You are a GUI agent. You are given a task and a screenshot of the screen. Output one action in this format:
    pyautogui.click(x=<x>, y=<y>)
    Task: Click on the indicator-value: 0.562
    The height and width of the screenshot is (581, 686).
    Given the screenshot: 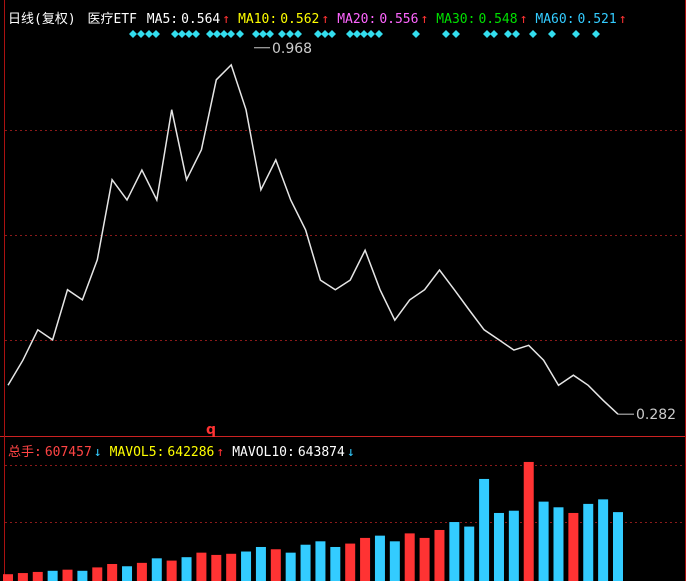 What is the action you would take?
    pyautogui.click(x=300, y=19)
    